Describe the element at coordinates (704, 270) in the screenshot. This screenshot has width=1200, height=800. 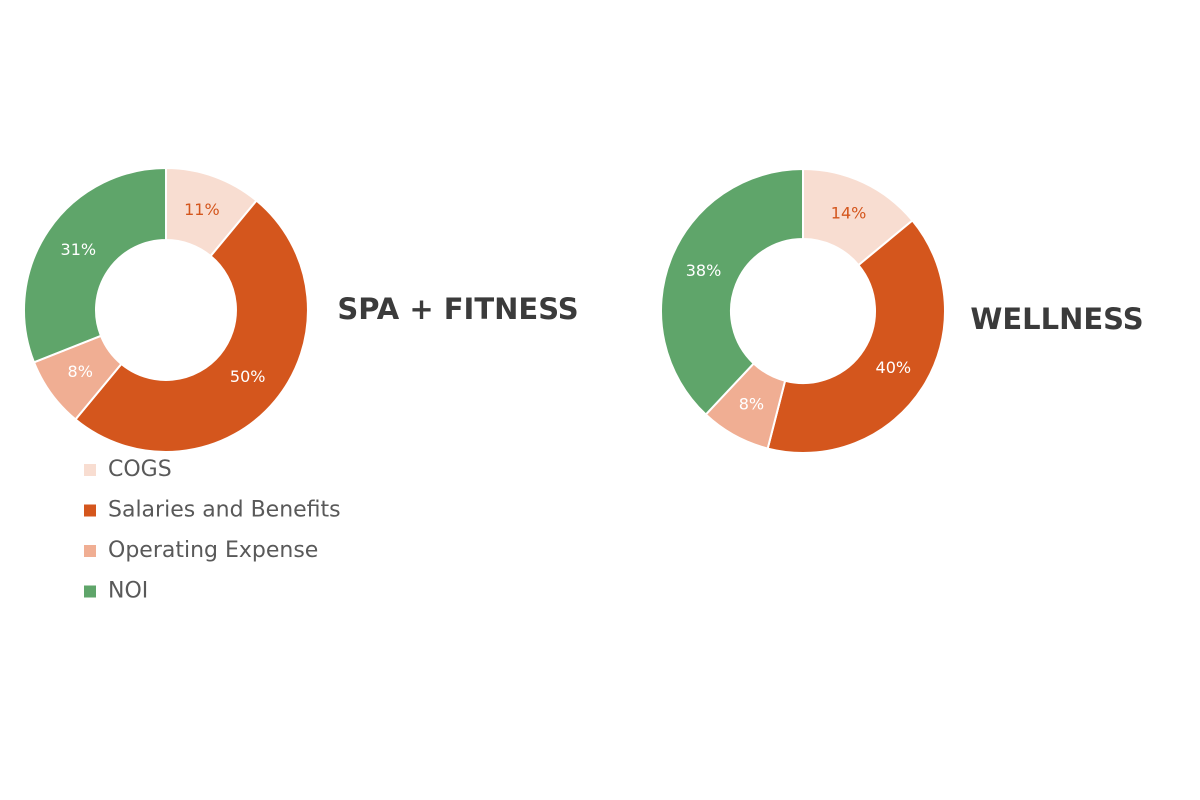
I see `slice-label: 38%` at that location.